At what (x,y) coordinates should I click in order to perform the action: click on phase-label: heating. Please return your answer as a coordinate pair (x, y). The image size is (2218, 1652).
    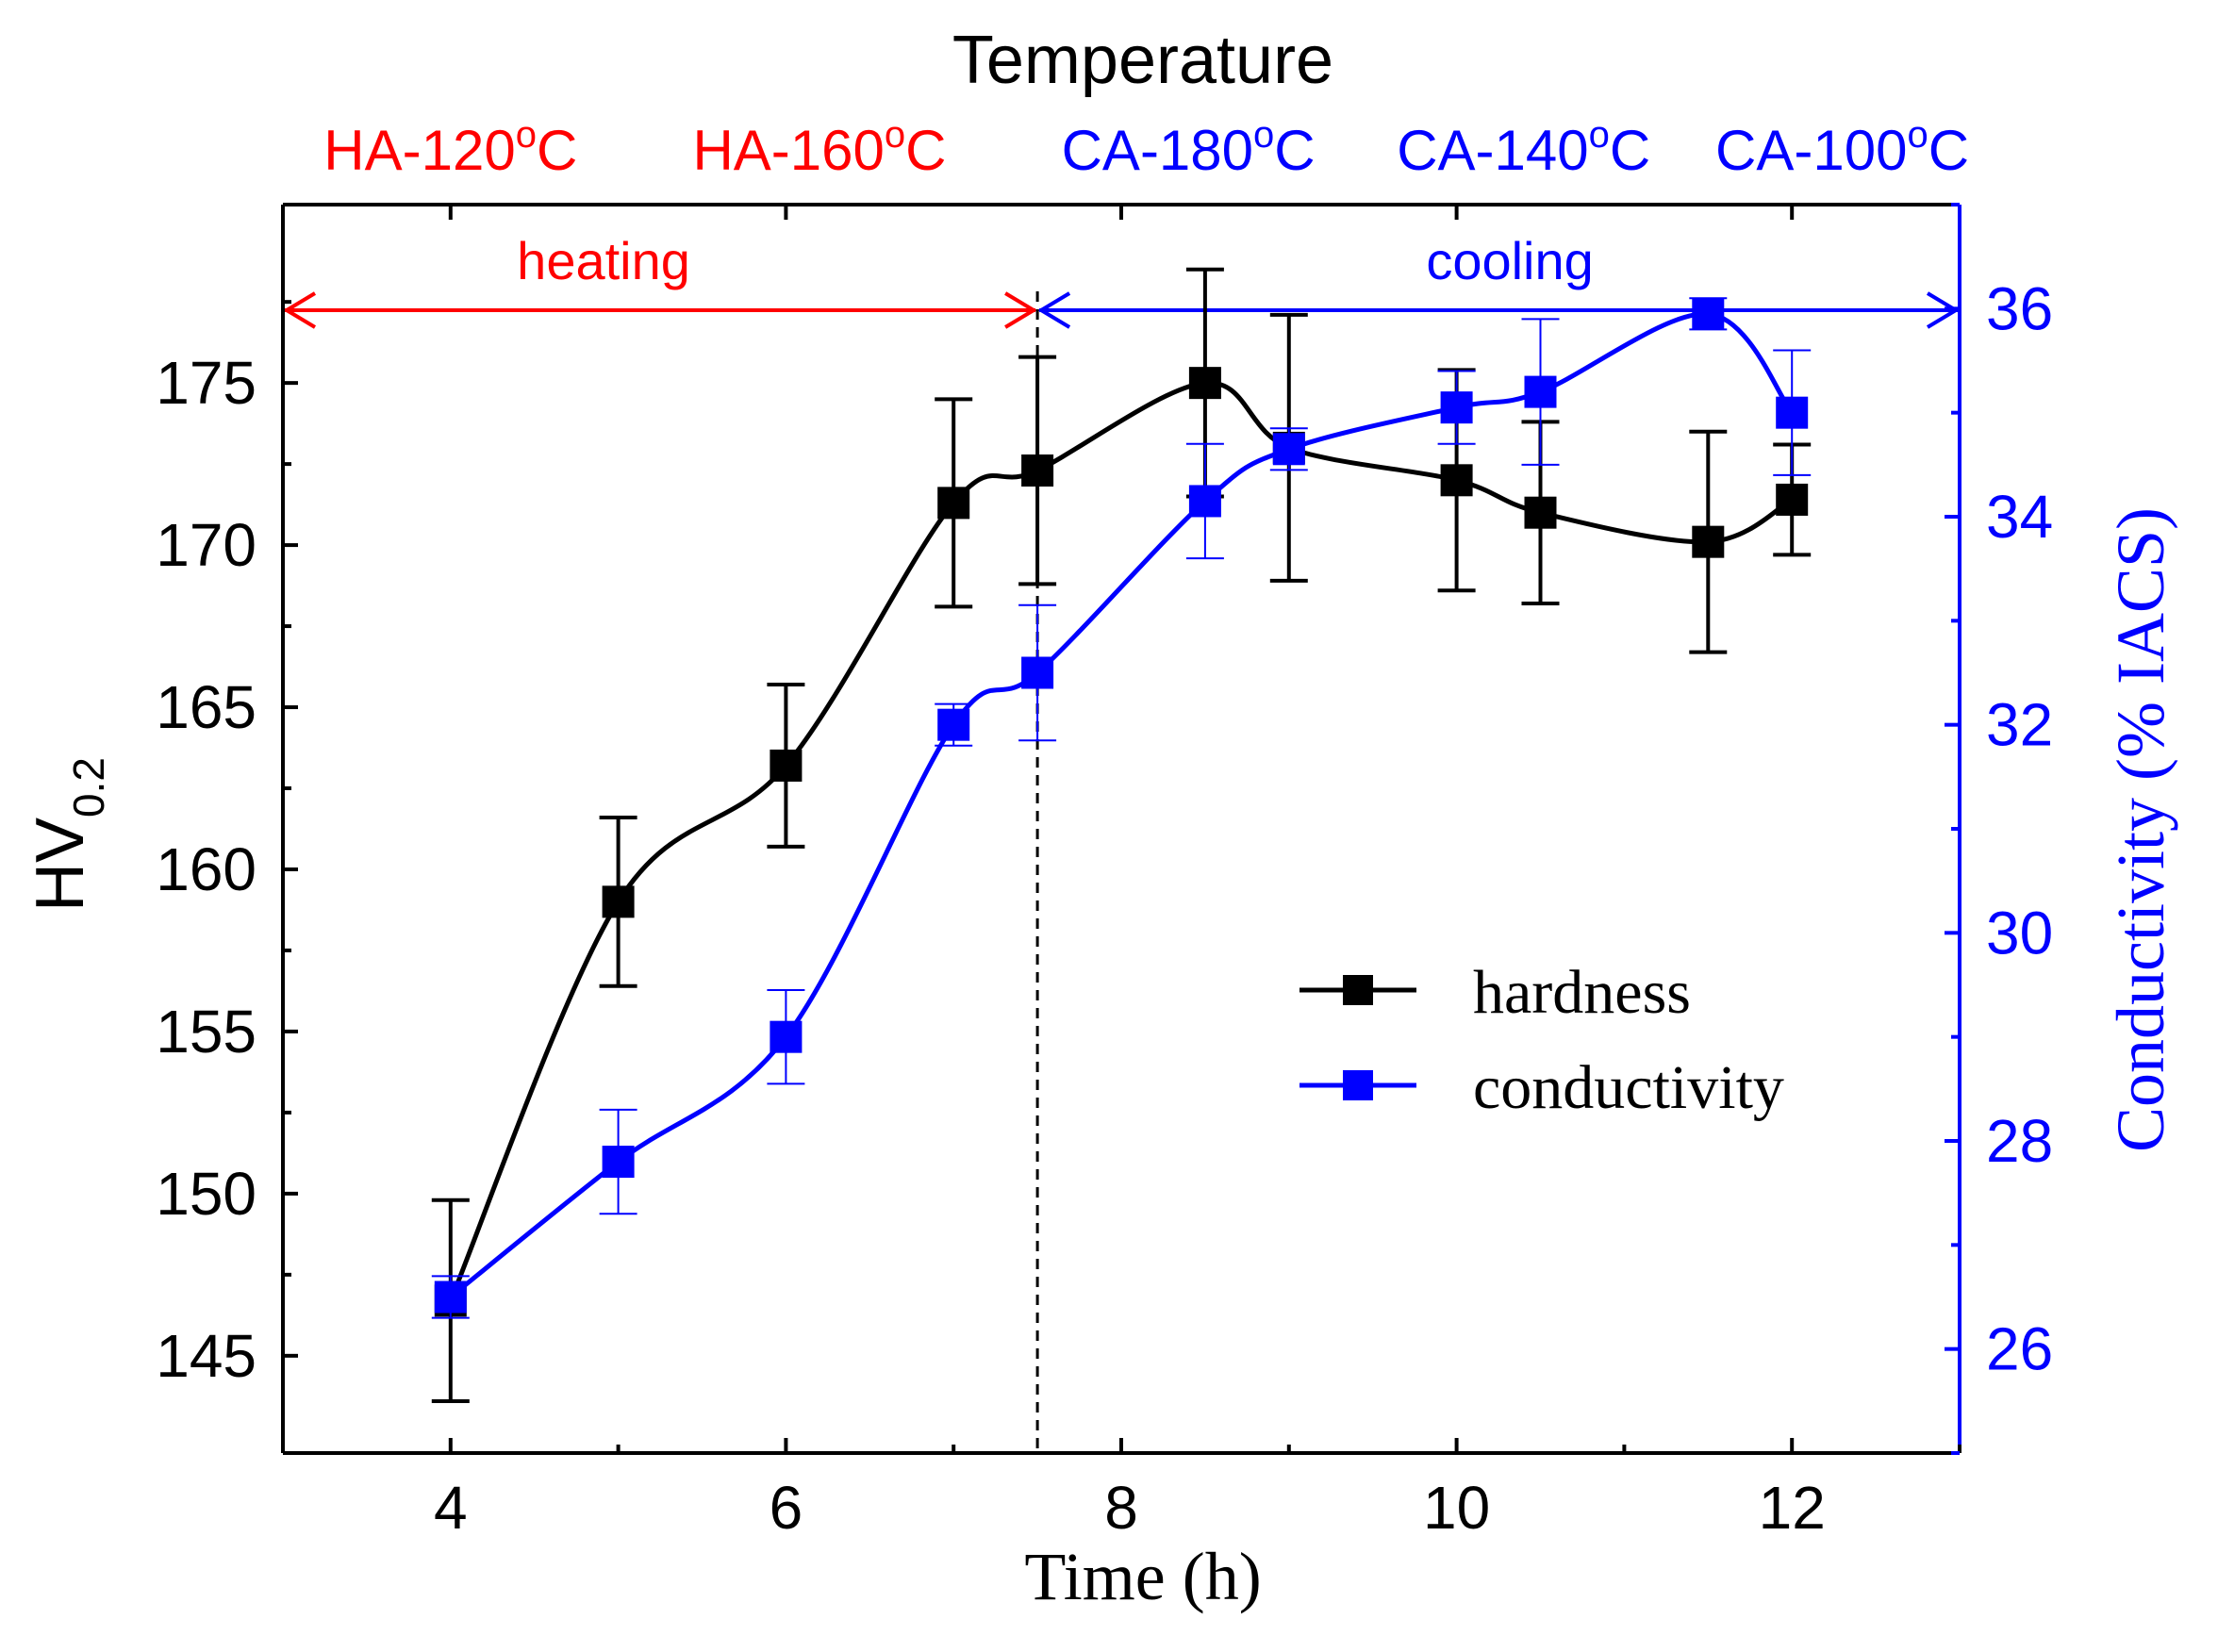
    Looking at the image, I should click on (603, 260).